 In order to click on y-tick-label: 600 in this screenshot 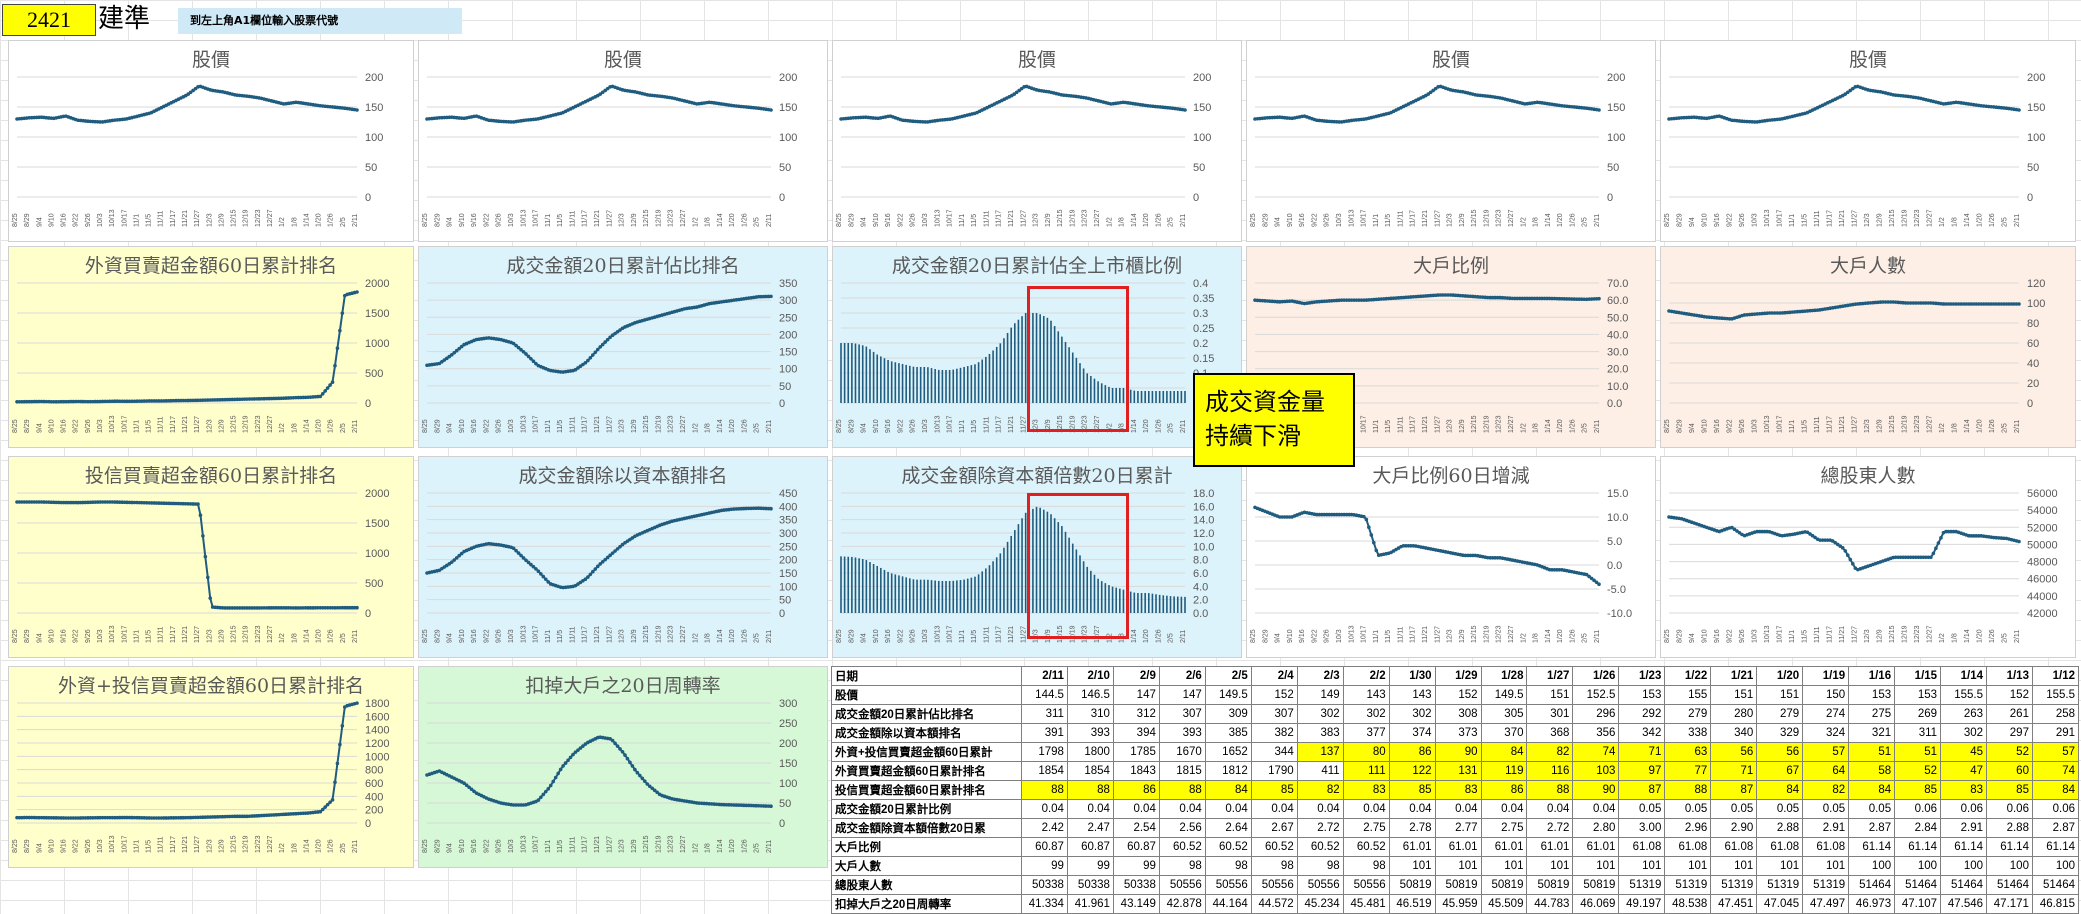, I will do `click(374, 784)`.